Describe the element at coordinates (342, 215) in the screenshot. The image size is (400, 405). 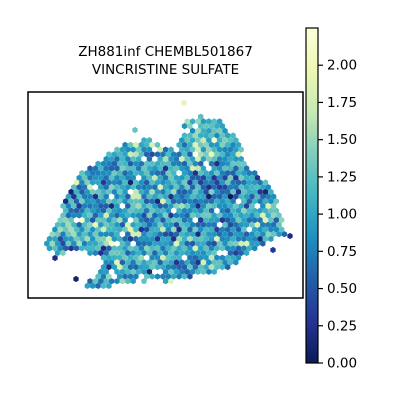
I see `colorbar-tick-label: 1.00` at that location.